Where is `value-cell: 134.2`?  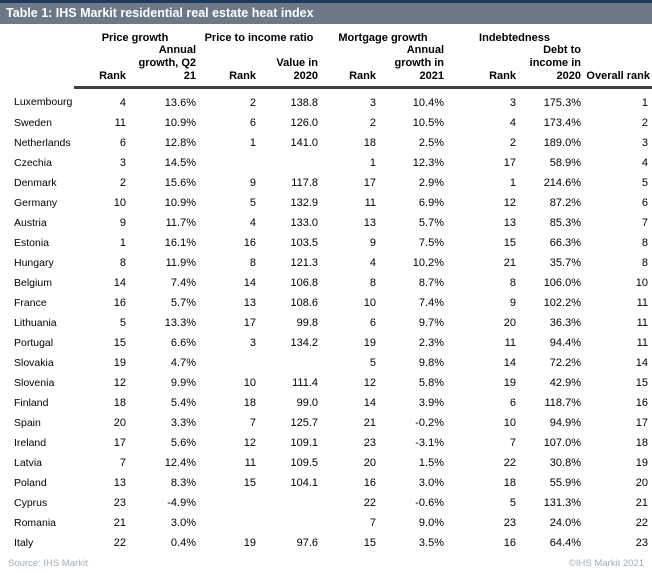 value-cell: 134.2 is located at coordinates (304, 343).